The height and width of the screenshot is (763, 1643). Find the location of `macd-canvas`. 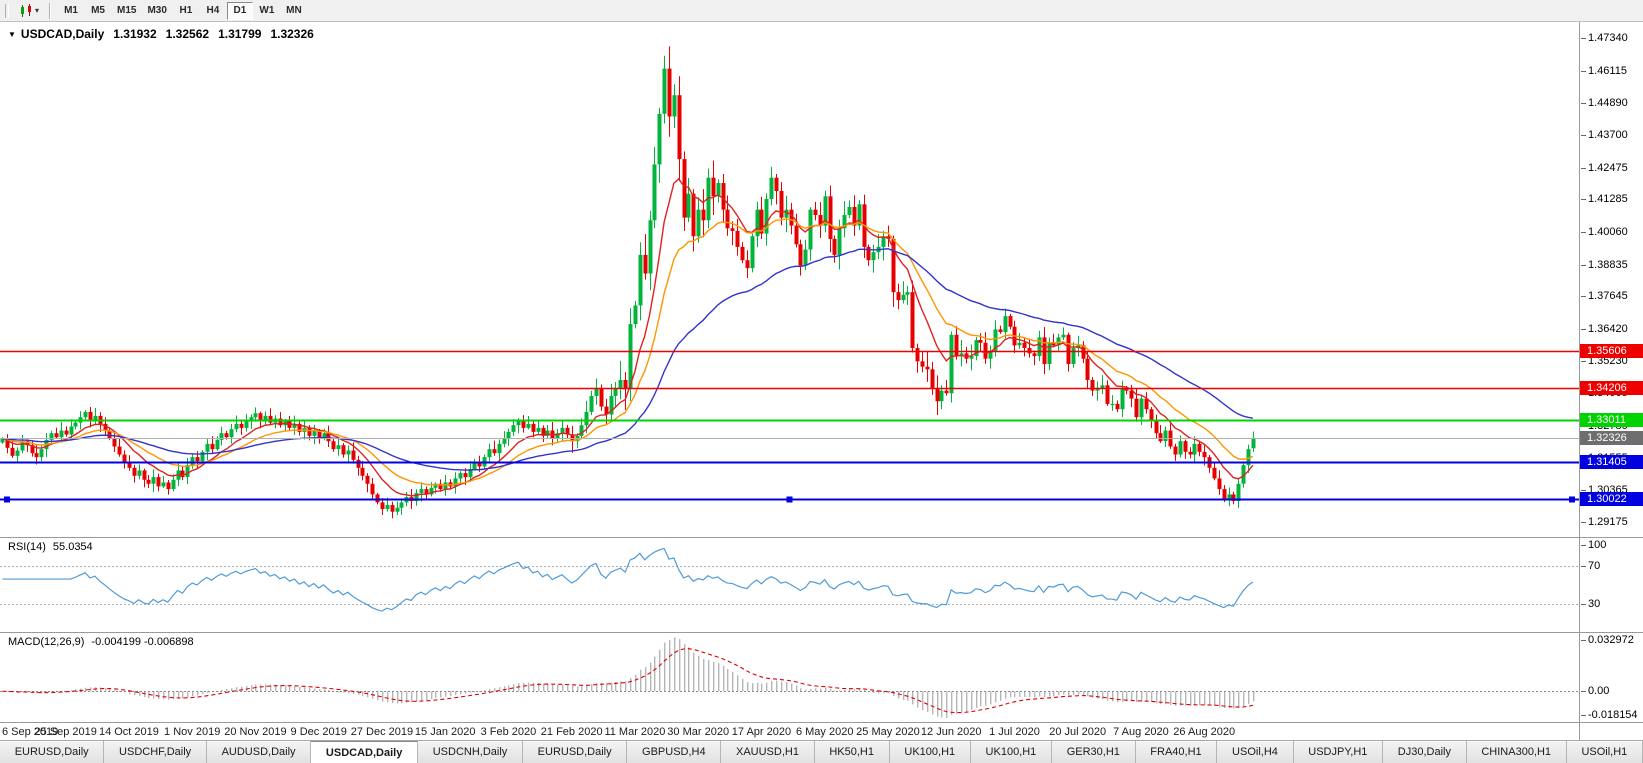

macd-canvas is located at coordinates (789, 677).